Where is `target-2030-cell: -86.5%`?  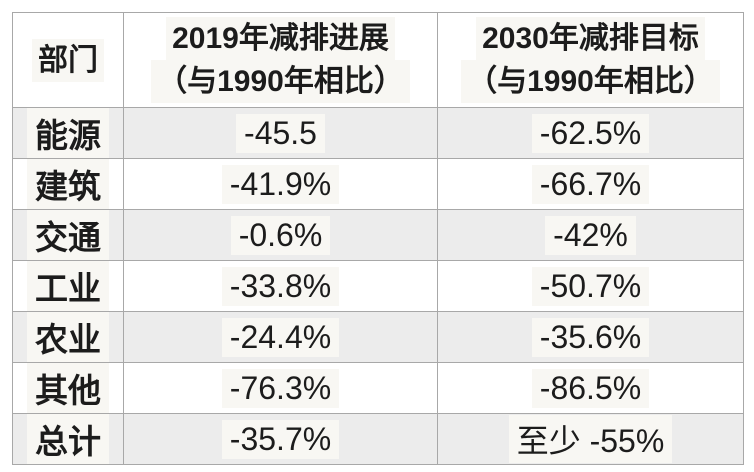 target-2030-cell: -86.5% is located at coordinates (590, 388).